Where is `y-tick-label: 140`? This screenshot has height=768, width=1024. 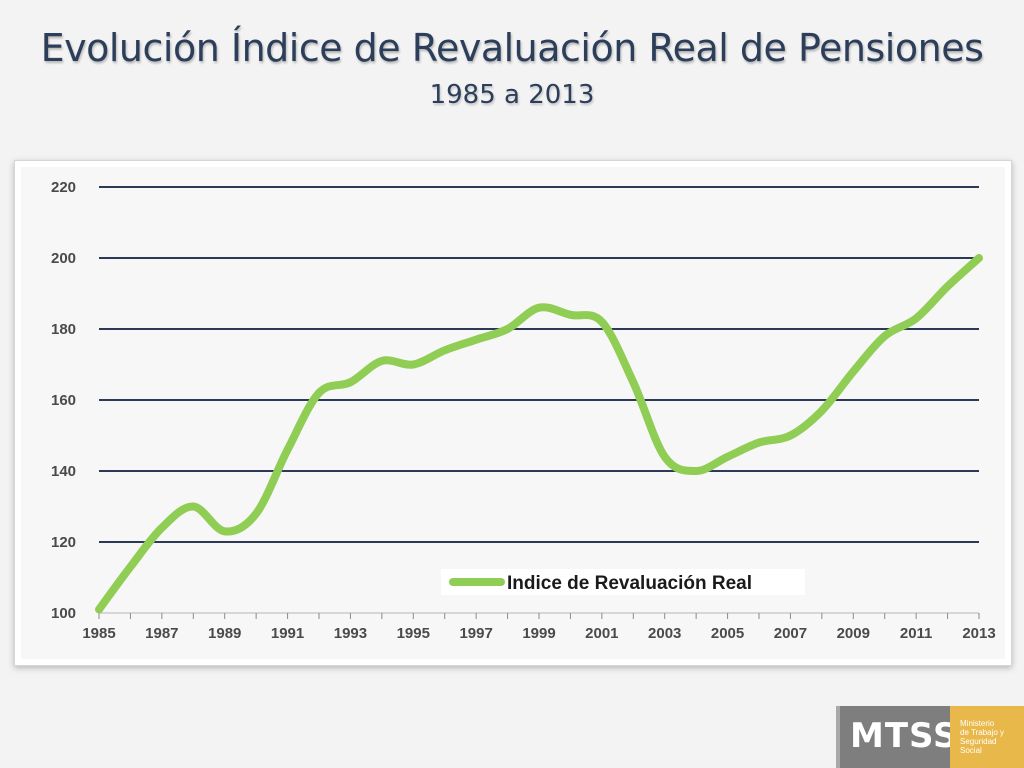 y-tick-label: 140 is located at coordinates (63, 471).